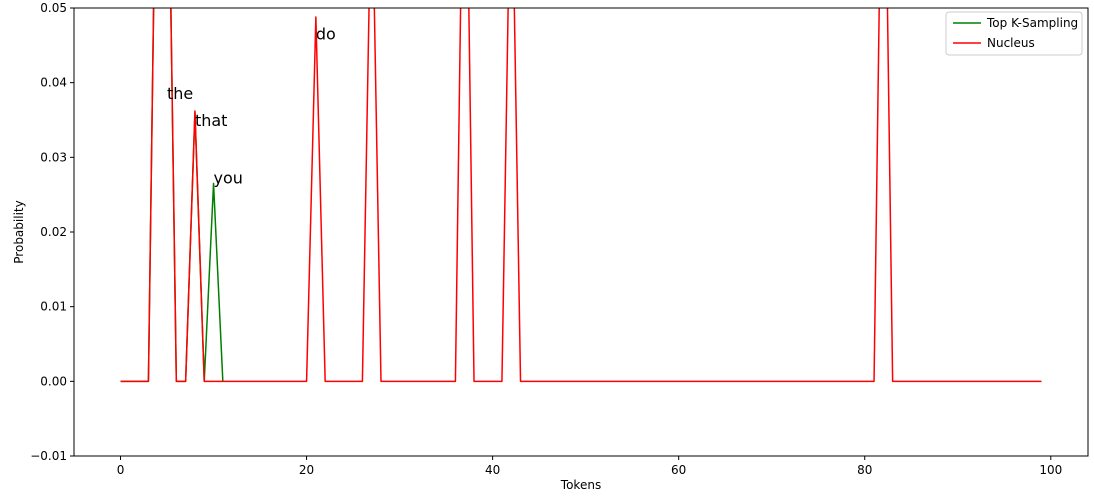 The width and height of the screenshot is (1094, 496). I want to click on x-tick-label: 20, so click(306, 470).